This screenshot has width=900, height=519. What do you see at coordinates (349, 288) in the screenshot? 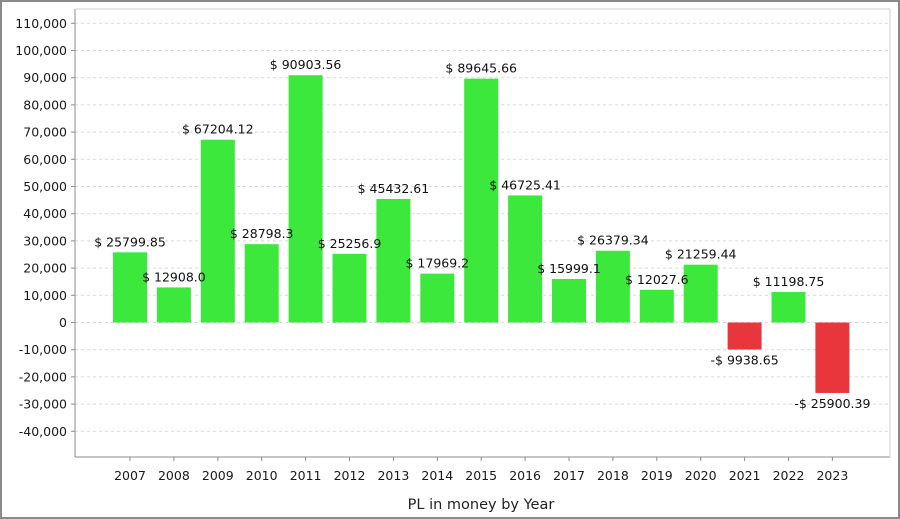
I see `bar-2012` at bounding box center [349, 288].